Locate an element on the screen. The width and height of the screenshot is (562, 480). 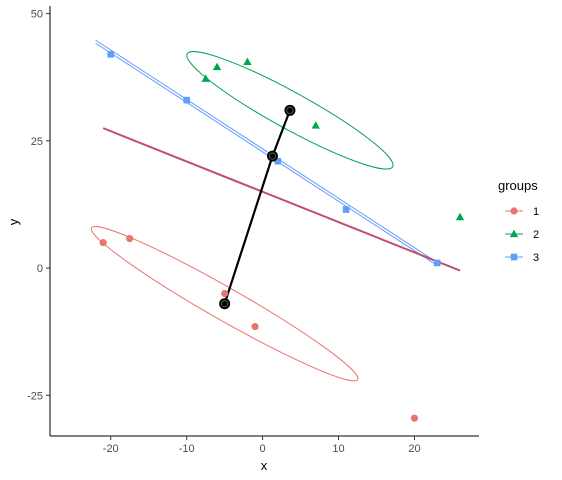
legend: groups 1 2 3 is located at coordinates (518, 221).